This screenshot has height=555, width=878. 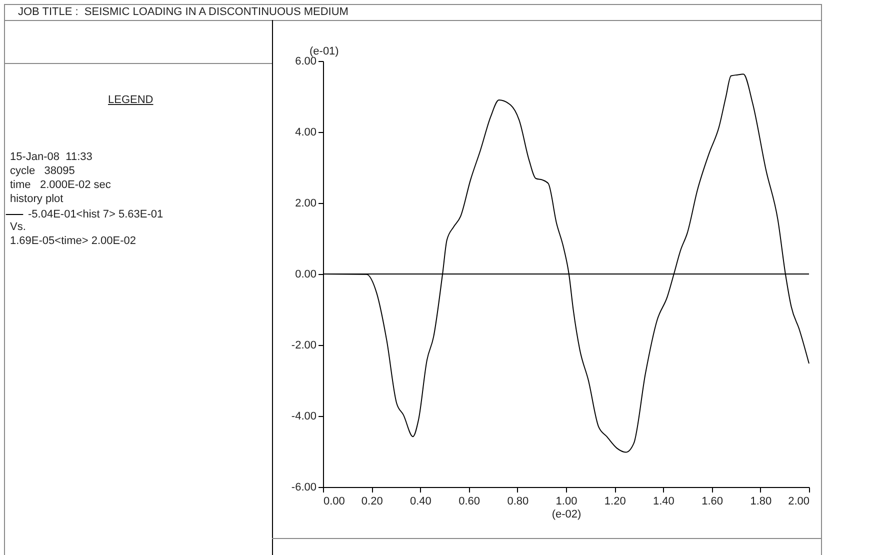 What do you see at coordinates (334, 502) in the screenshot?
I see `x-tick-label: 0.00` at bounding box center [334, 502].